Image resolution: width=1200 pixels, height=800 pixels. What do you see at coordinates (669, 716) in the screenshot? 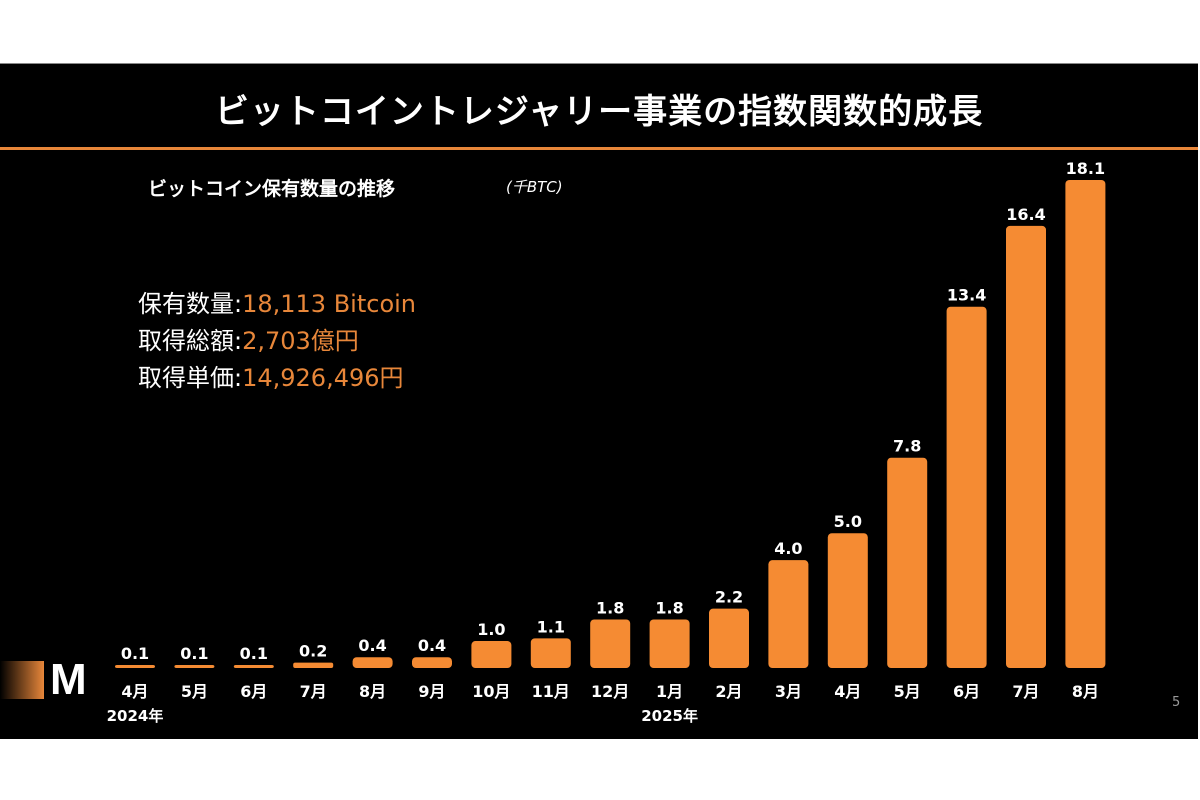
I see `year-label: 2025年` at bounding box center [669, 716].